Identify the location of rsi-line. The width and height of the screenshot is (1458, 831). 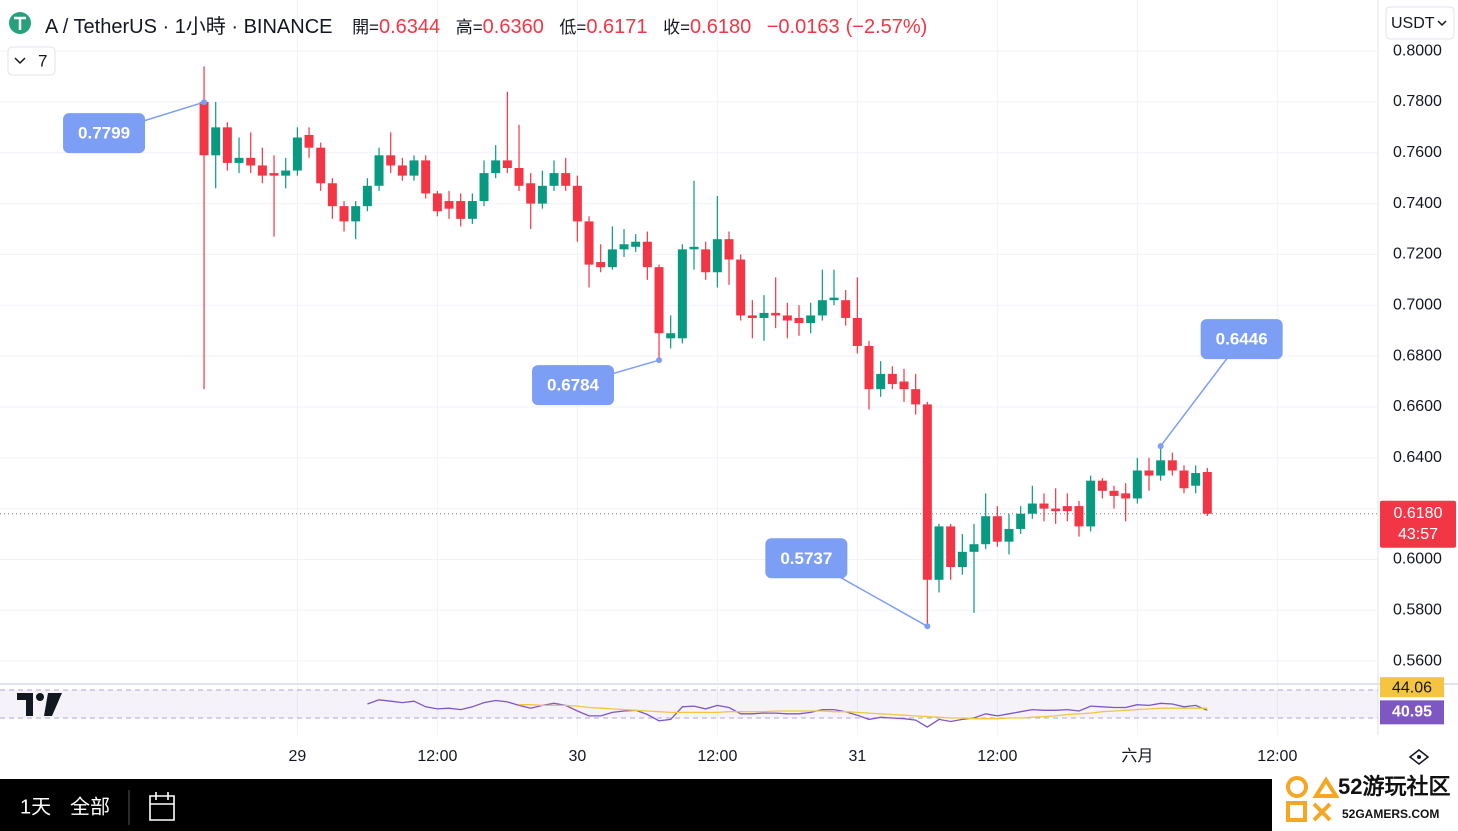
(863, 712).